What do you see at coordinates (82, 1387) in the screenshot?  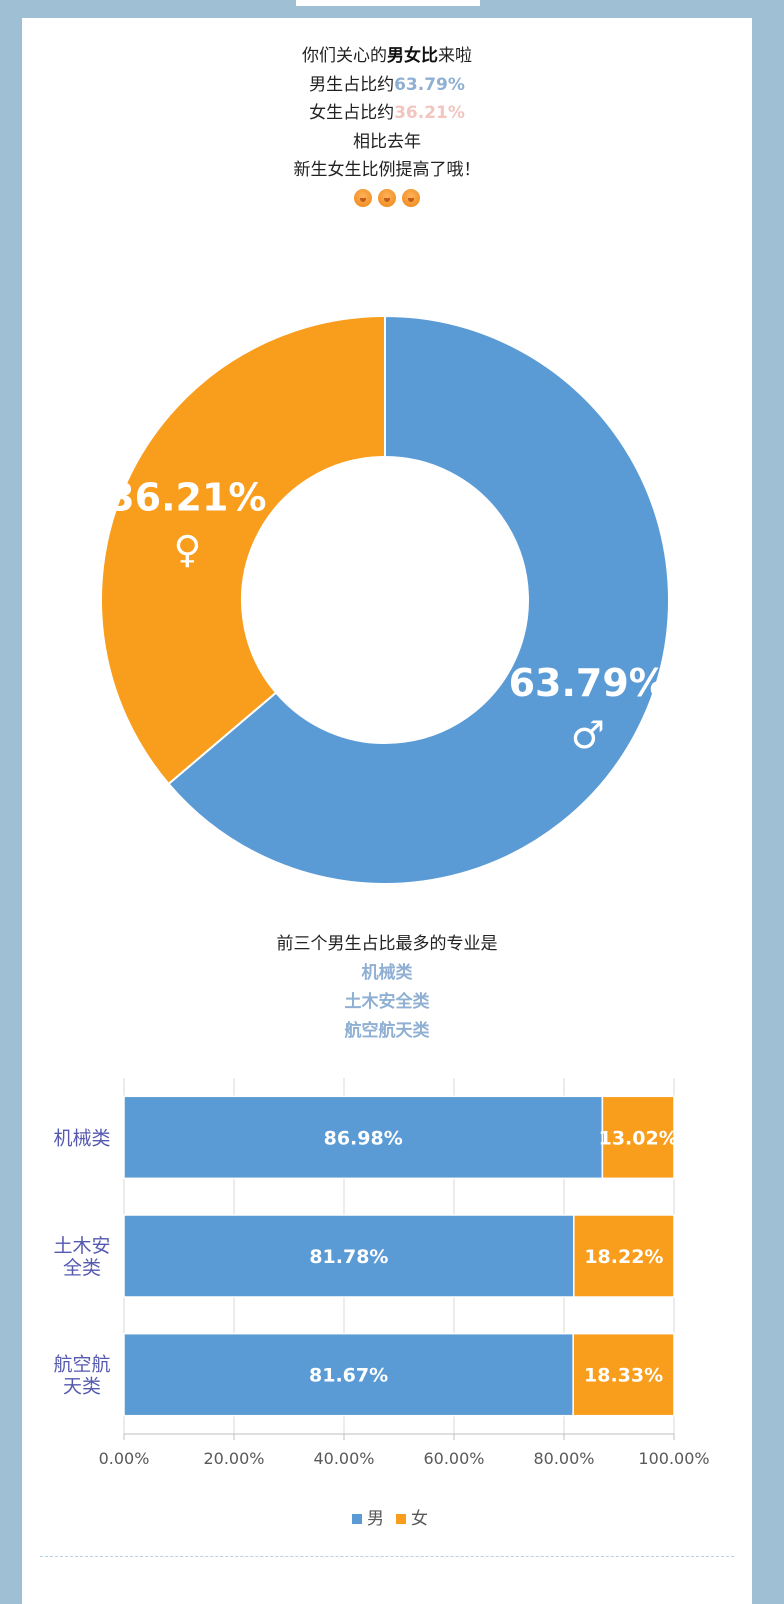 I see `category-label: 天类` at bounding box center [82, 1387].